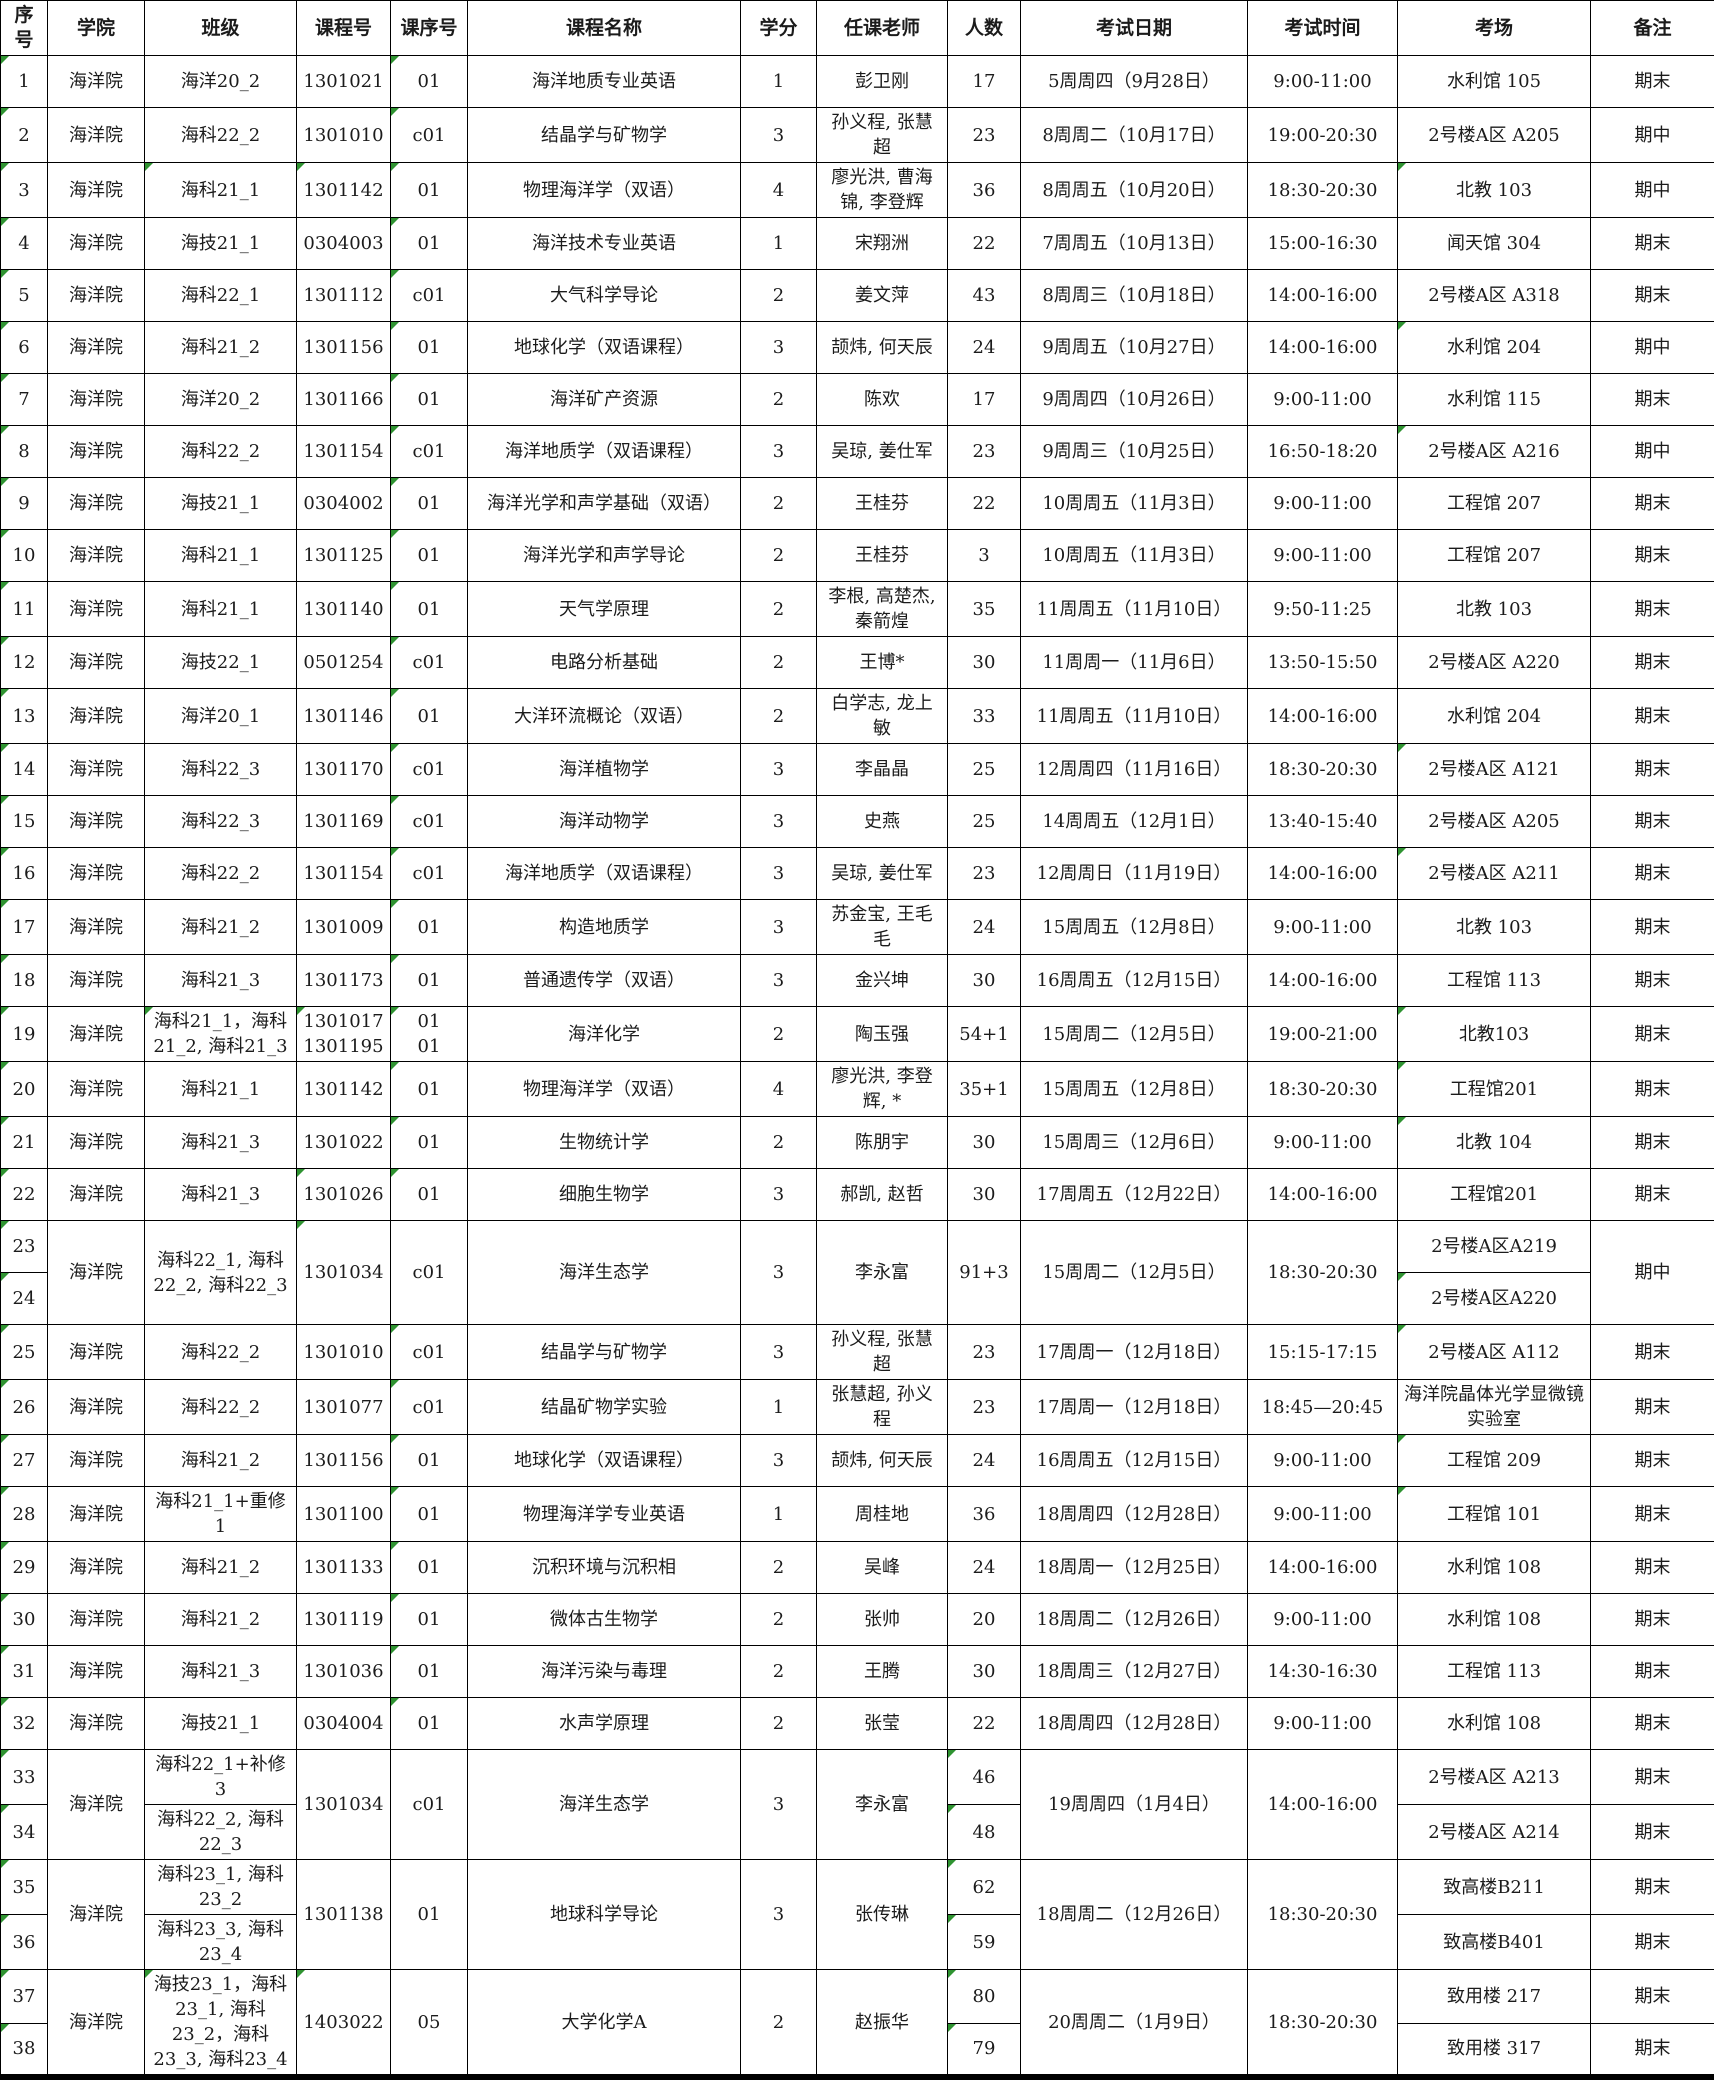 Image resolution: width=1714 pixels, height=2080 pixels. Describe the element at coordinates (344, 504) in the screenshot. I see `cell-course-id: 0304002` at that location.